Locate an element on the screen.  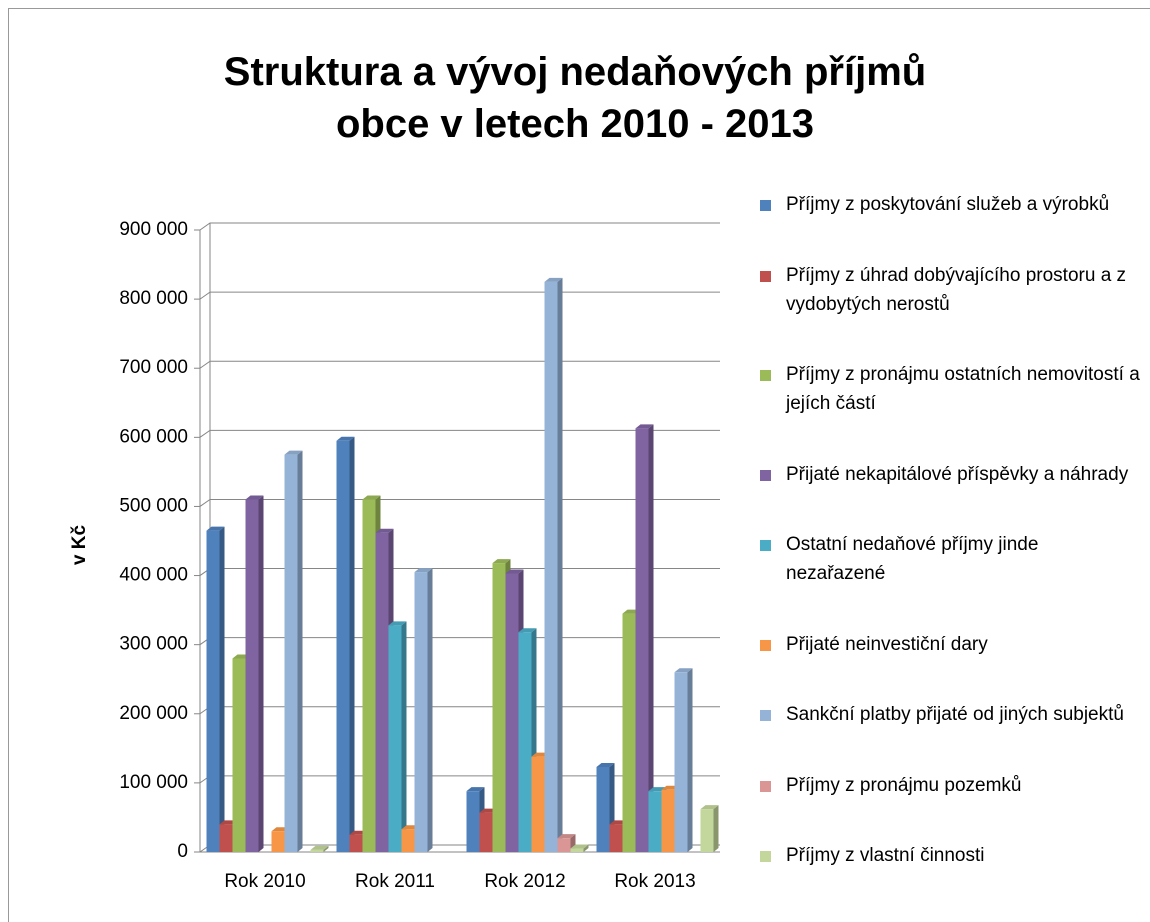
y-tick-label: 700 000 is located at coordinates (153, 367).